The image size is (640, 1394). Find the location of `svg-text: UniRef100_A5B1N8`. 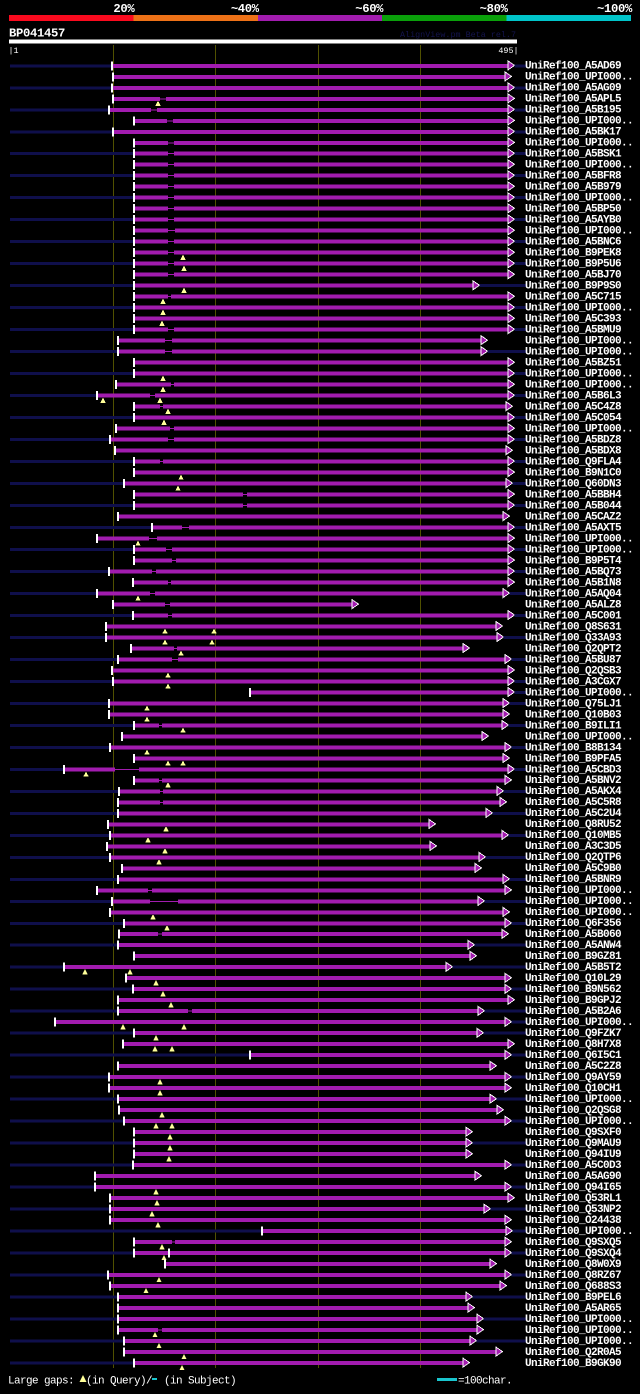

svg-text: UniRef100_A5B1N8 is located at coordinates (573, 583).